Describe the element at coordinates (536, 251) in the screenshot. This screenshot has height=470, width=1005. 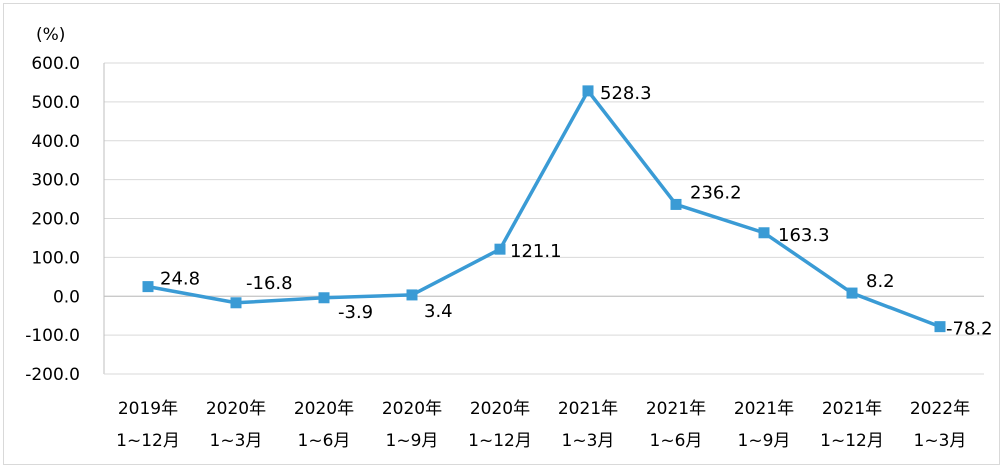
I see `data-label: 121.1` at that location.